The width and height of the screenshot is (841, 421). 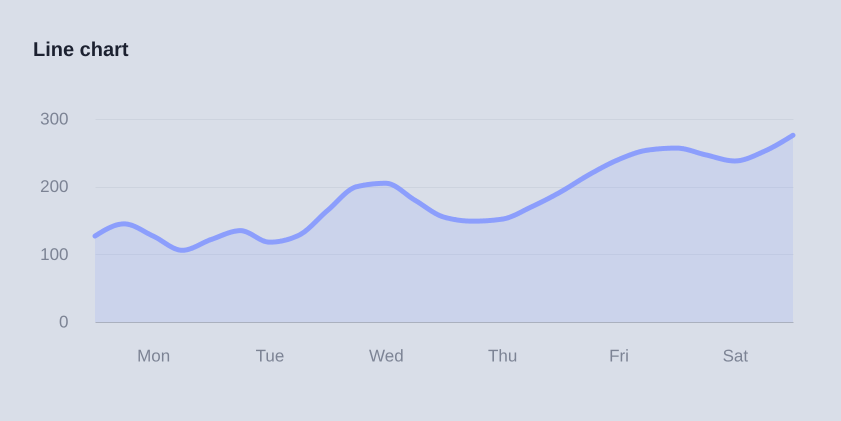 What do you see at coordinates (54, 254) in the screenshot?
I see `y-tick-label: 100` at bounding box center [54, 254].